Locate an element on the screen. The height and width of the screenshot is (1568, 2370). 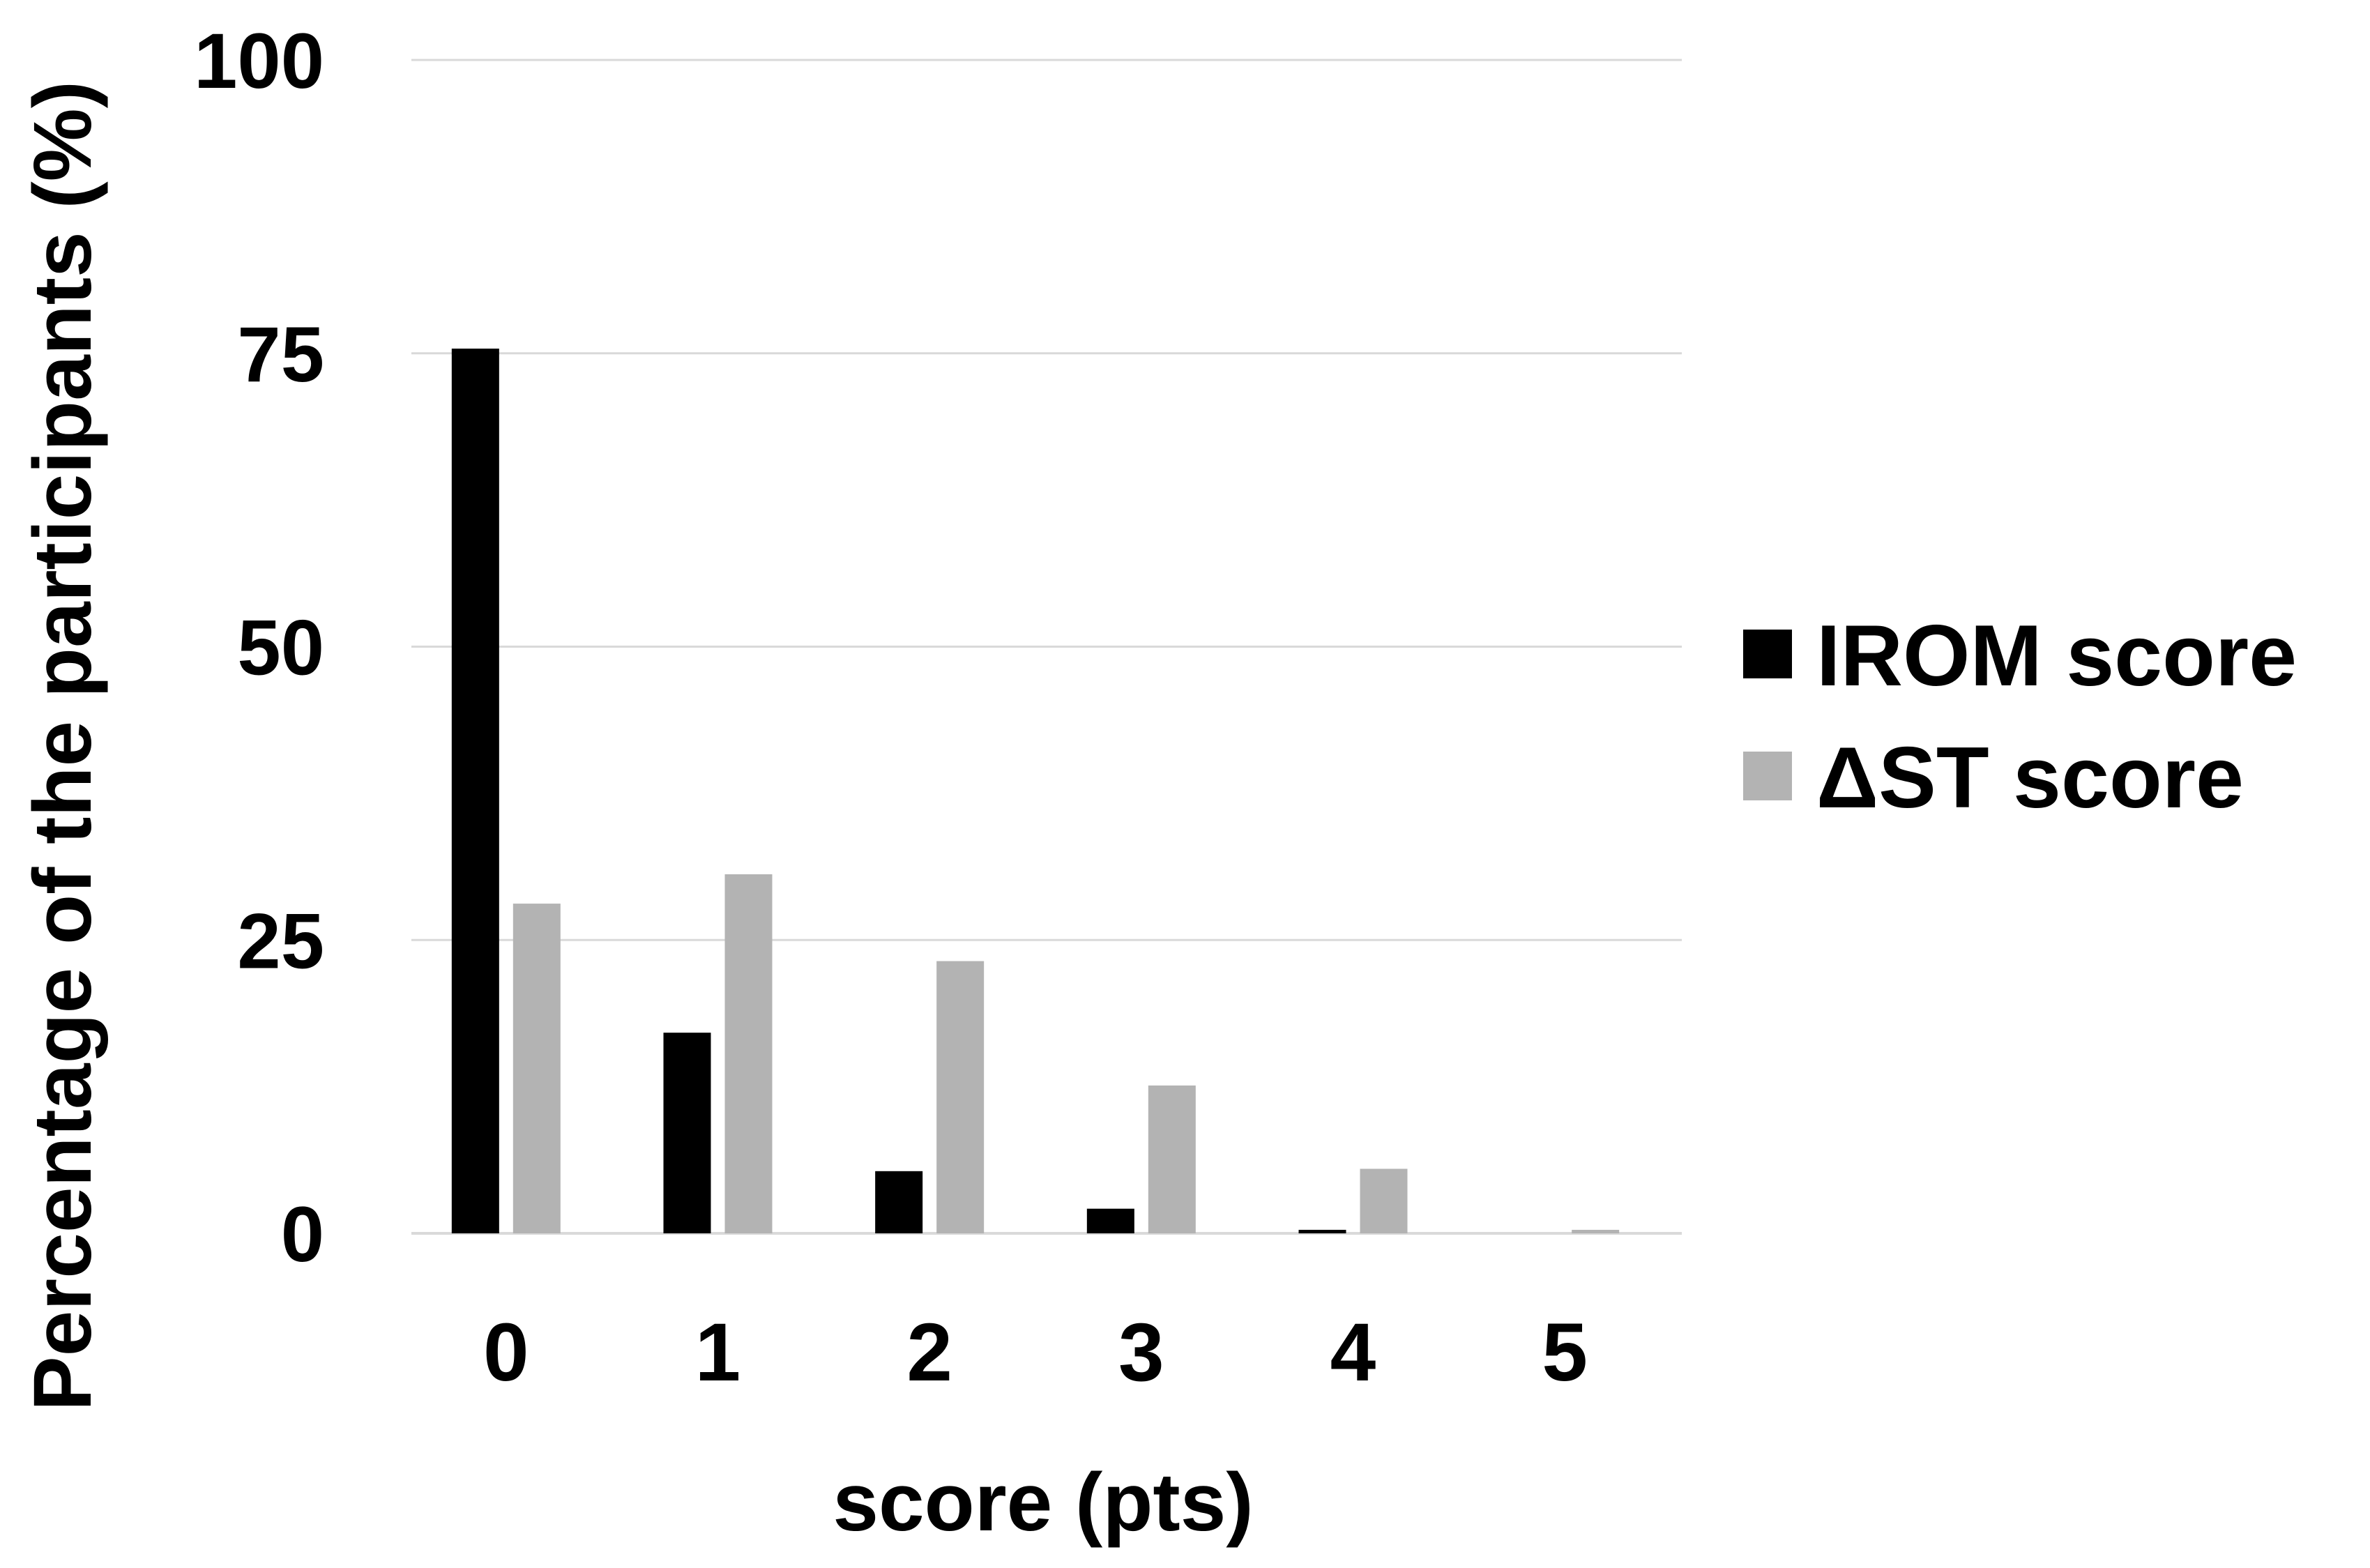
y-axis-title: Percentage of the participants (%) is located at coordinates (63, 746).